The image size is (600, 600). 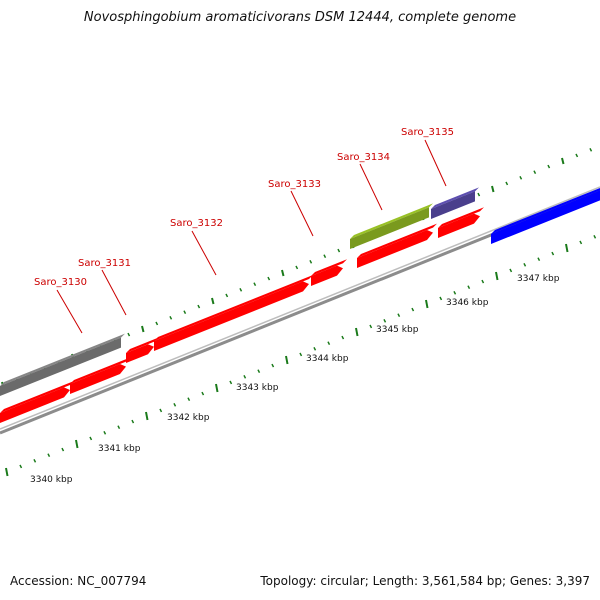 What do you see at coordinates (60, 282) in the screenshot?
I see `gene-label: Saro_3130` at bounding box center [60, 282].